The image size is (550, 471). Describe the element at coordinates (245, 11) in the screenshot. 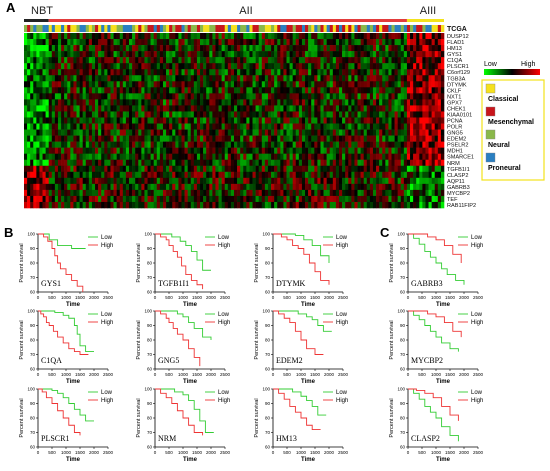

I see `group-label-aii: AII` at that location.